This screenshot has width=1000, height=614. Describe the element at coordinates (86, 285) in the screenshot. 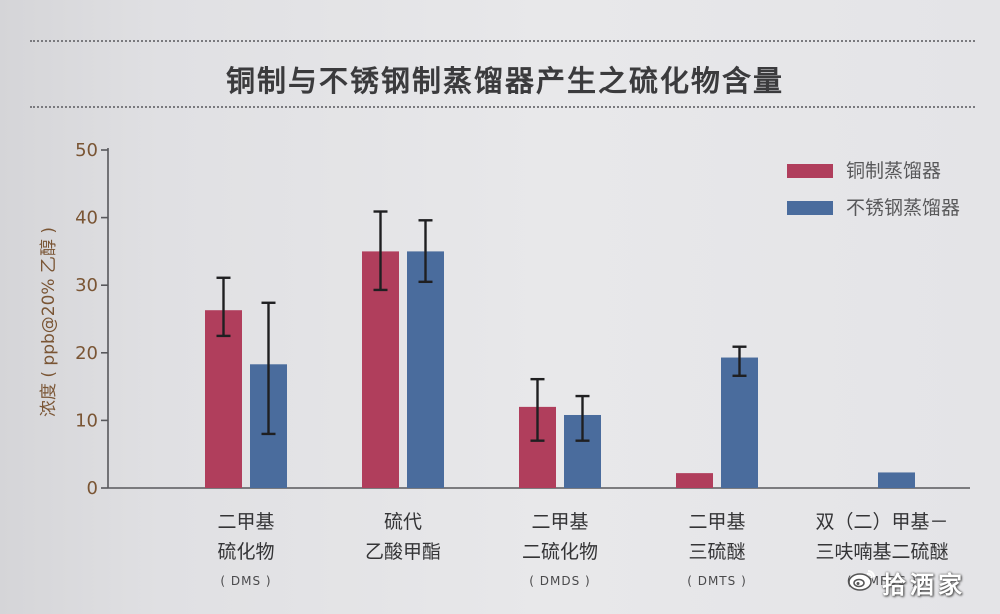

I see `y-tick-label: 30` at that location.